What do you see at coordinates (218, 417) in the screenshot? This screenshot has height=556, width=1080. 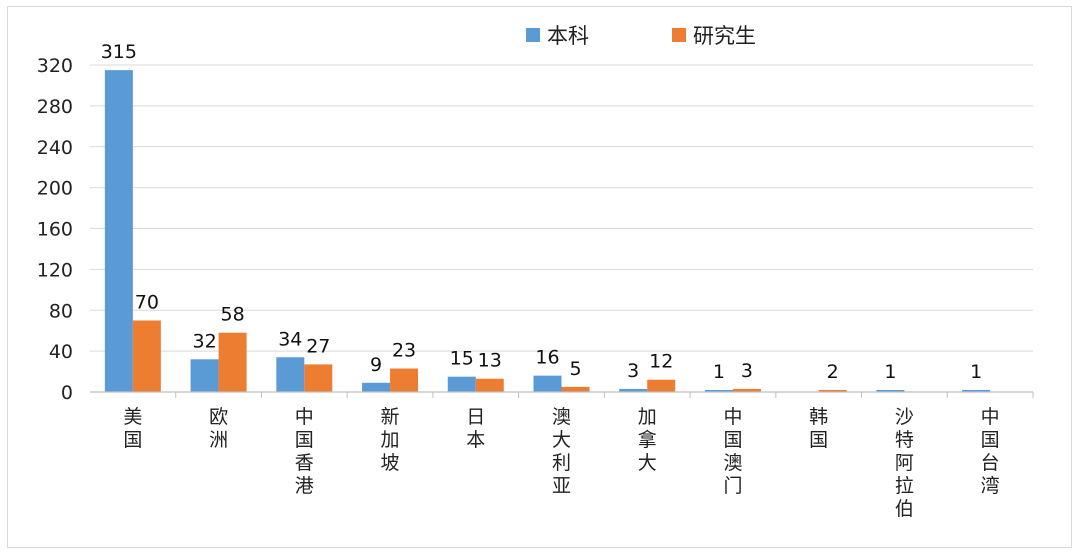 I see `x-tick-label-char: 欧` at bounding box center [218, 417].